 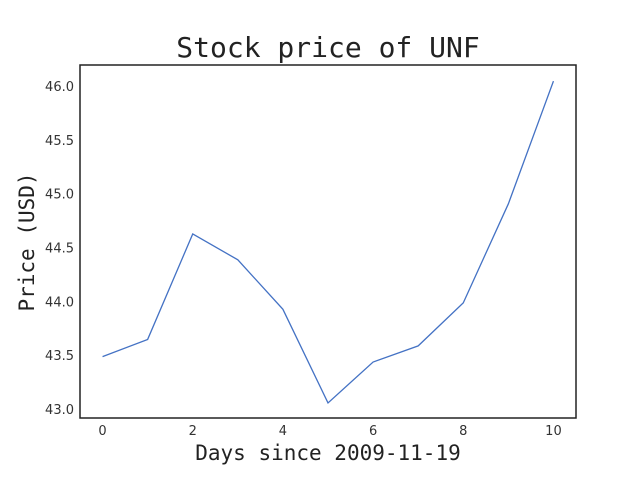 What do you see at coordinates (463, 431) in the screenshot?
I see `x-tick-label: 8` at bounding box center [463, 431].